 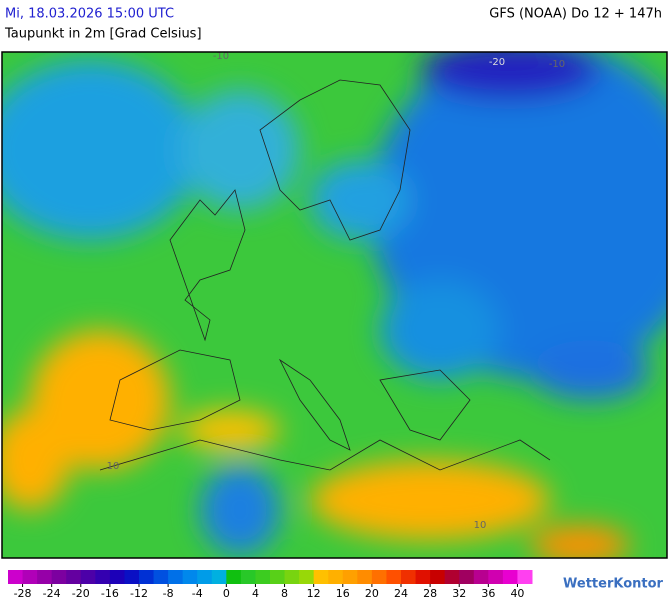 What do you see at coordinates (314, 593) in the screenshot?
I see `legend-tick-label: 12` at bounding box center [314, 593].